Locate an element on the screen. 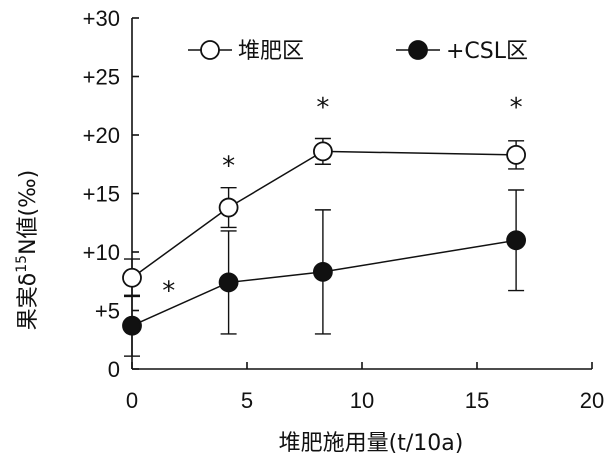 The width and height of the screenshot is (607, 458). legend-label: 堆肥区 is located at coordinates (271, 51).